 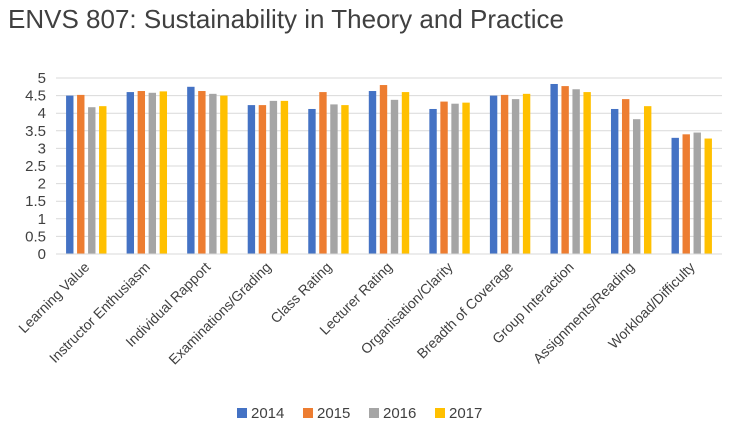 What do you see at coordinates (35, 201) in the screenshot?
I see `y-tick-label: 1.5` at bounding box center [35, 201].